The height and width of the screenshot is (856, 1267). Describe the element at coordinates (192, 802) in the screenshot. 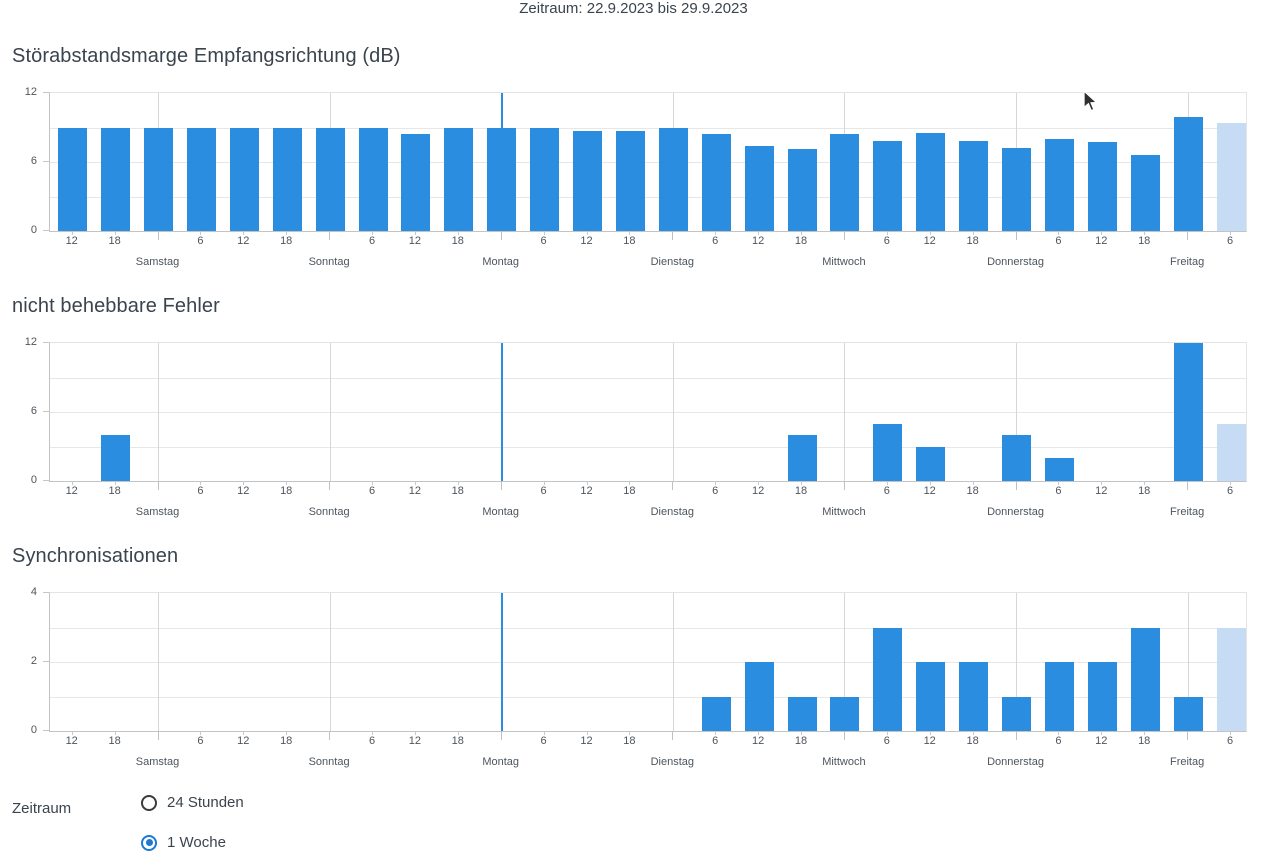

I see `radio-option-24-stunden: 24 Stunden` at that location.